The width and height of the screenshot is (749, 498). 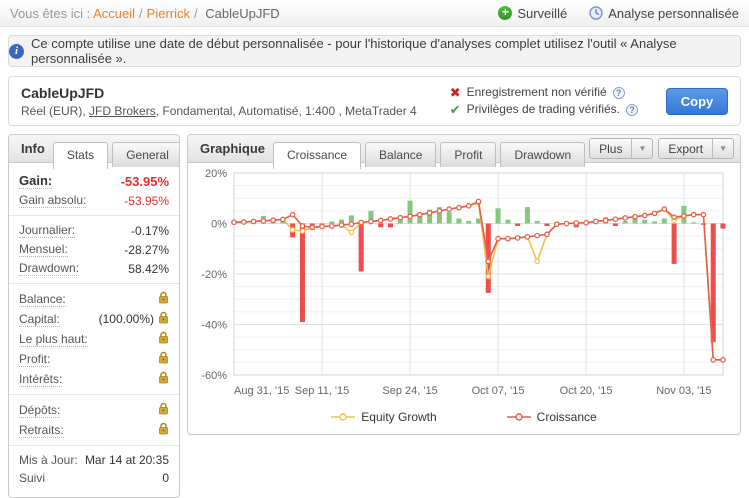 I want to click on export-dropdown-button: Export ▼, so click(x=696, y=148).